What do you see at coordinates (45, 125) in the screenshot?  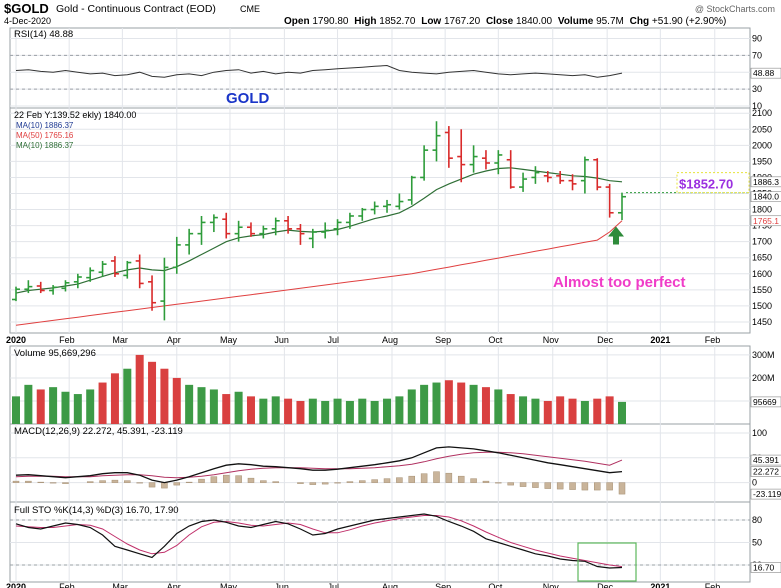 I see `legend-ma10-a: MA(10) 1886.37` at bounding box center [45, 125].